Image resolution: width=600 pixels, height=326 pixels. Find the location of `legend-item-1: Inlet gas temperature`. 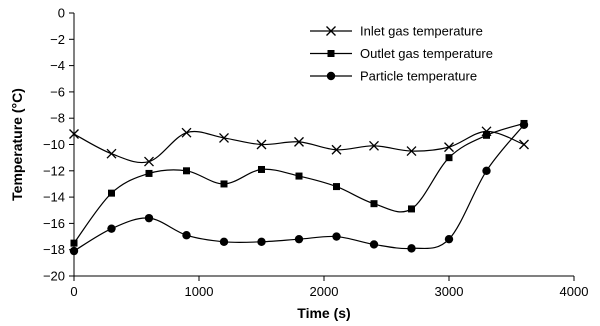

legend-item-1: Inlet gas temperature is located at coordinates (396, 31).